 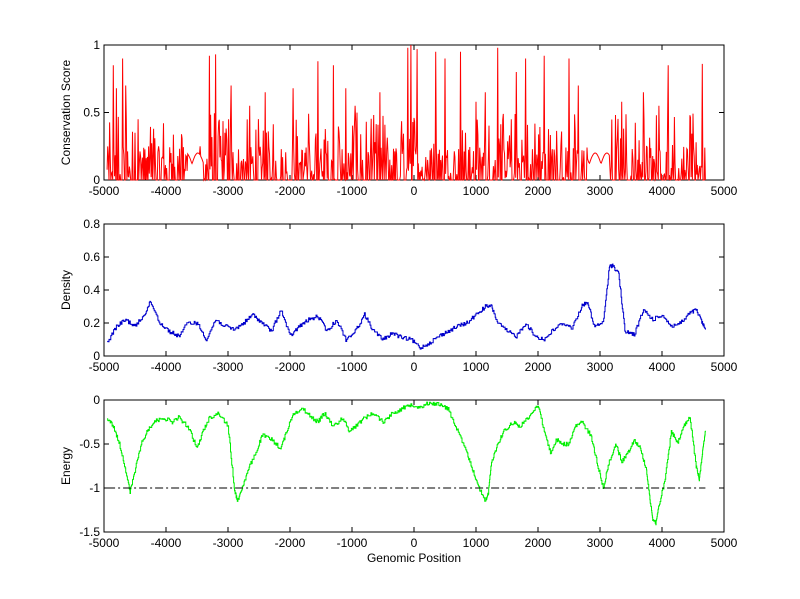 I want to click on y-tick-label: -1, so click(x=94, y=488).